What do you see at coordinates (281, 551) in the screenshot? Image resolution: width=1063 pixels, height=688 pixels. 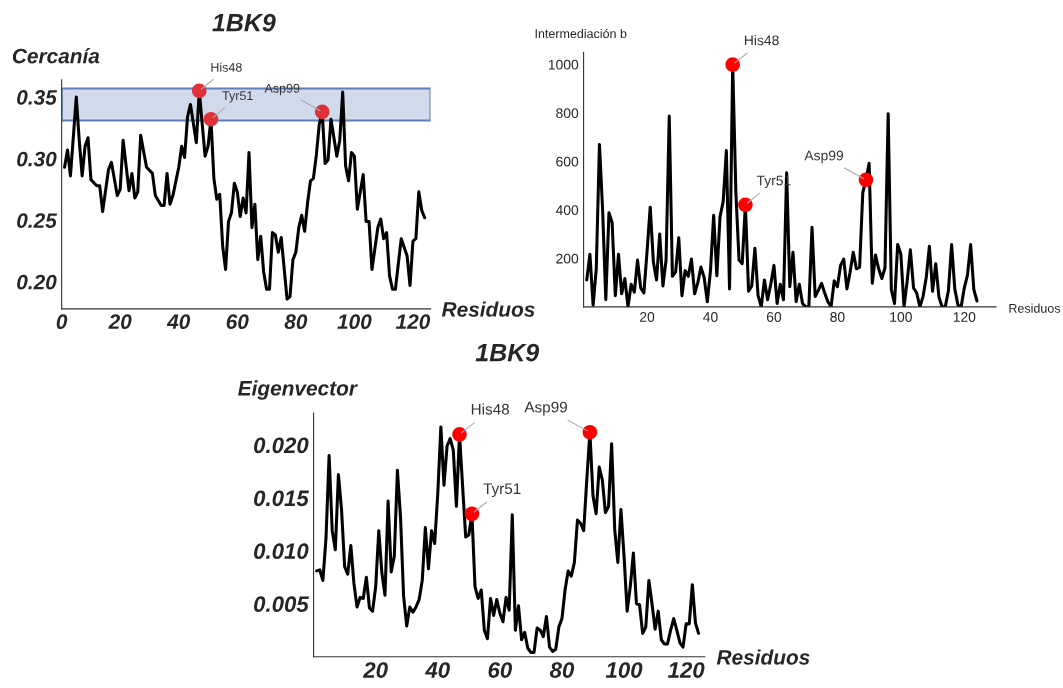 I see `y-tick-label: 0.010` at bounding box center [281, 551].